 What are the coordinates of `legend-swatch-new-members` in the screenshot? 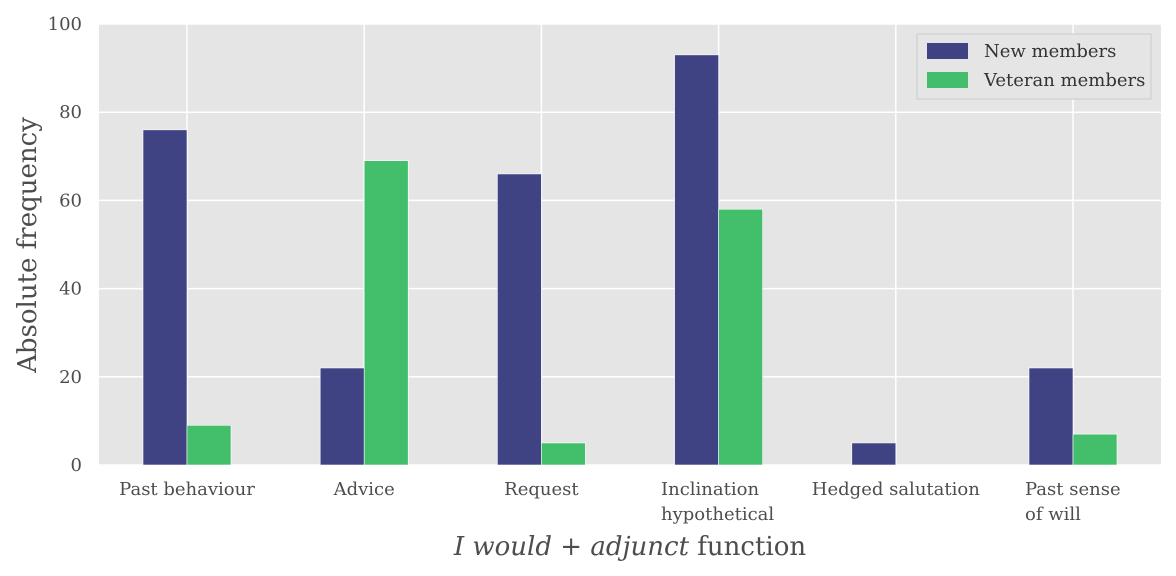 It's located at (947, 51).